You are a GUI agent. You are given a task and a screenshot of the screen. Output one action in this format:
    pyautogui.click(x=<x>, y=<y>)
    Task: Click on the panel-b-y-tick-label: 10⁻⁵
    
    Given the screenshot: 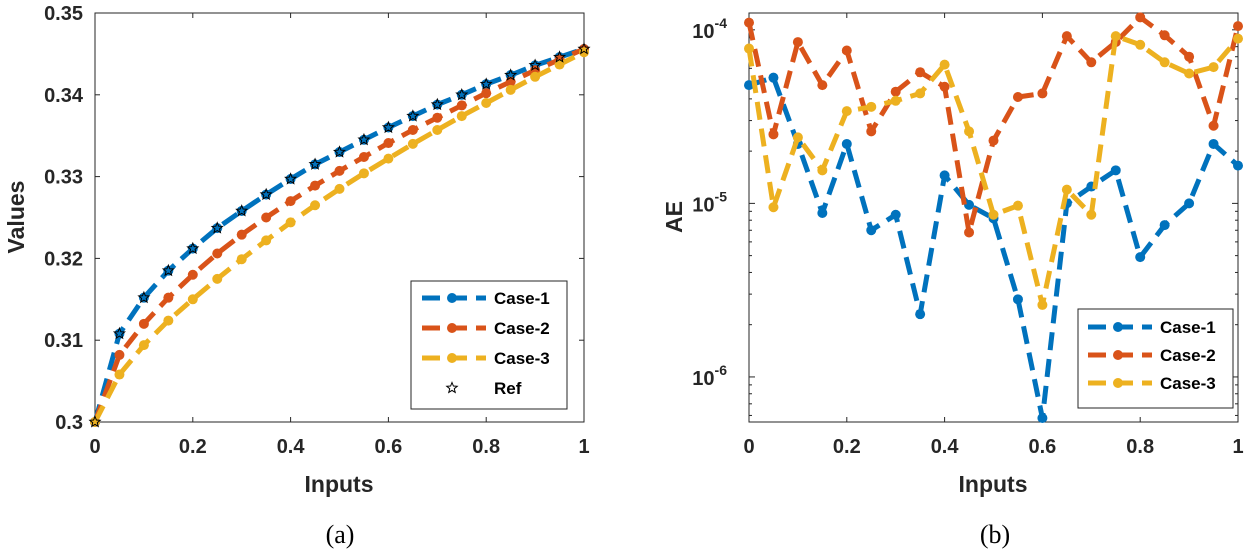 What is the action you would take?
    pyautogui.click(x=709, y=202)
    